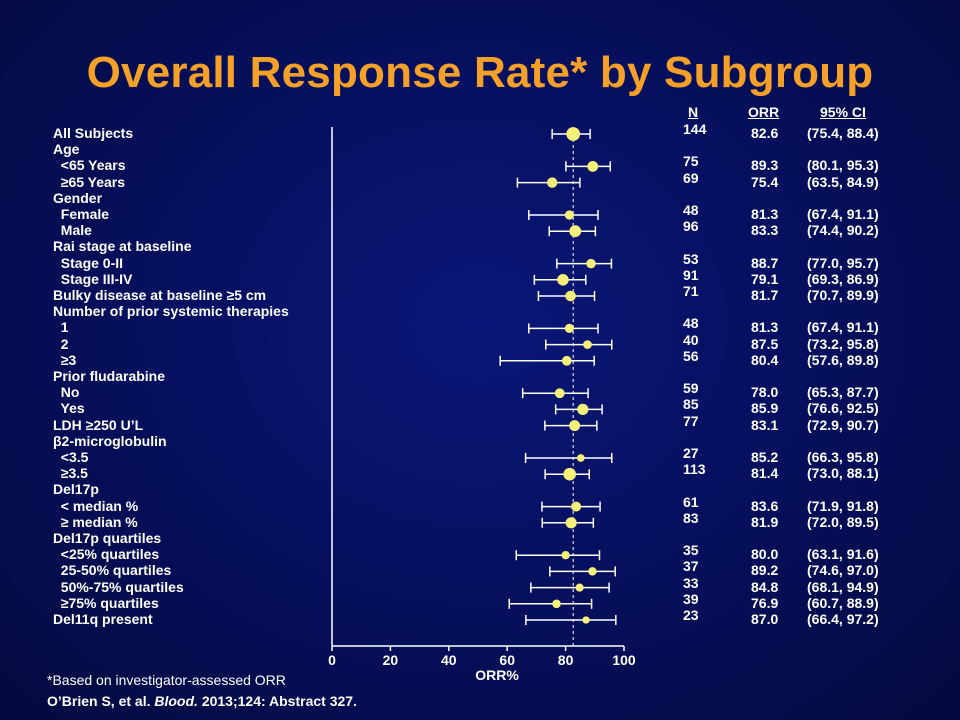  I want to click on orr-value: 75.4, so click(765, 181).